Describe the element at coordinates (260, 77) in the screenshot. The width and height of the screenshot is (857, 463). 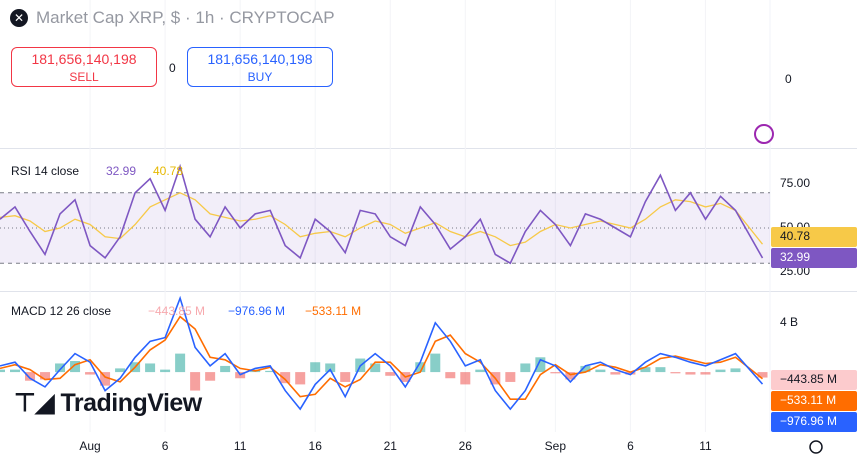
I see `buy-label: BUY` at that location.